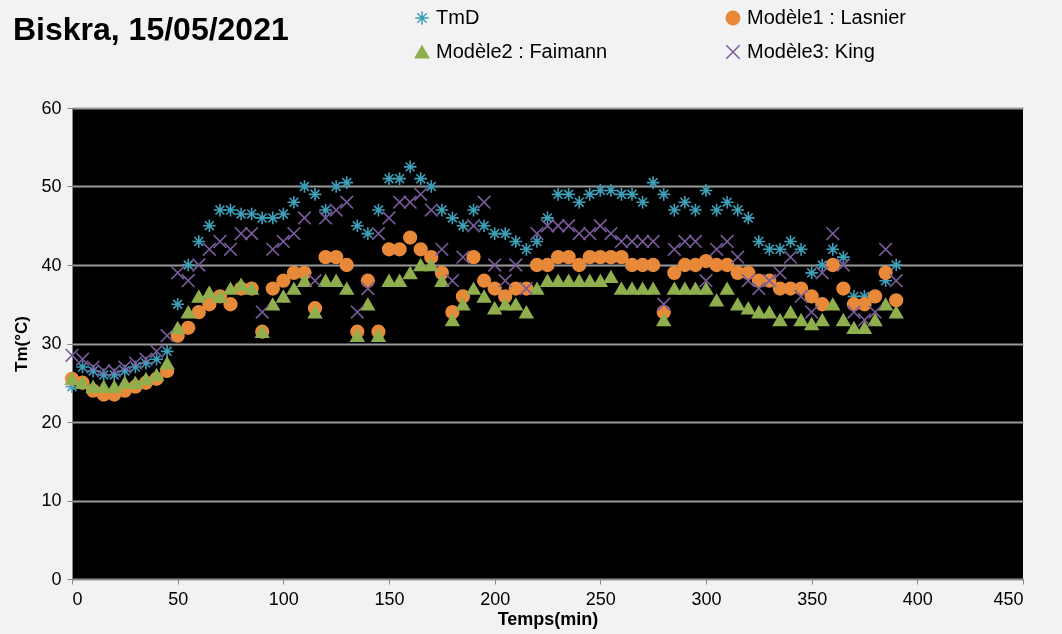 The width and height of the screenshot is (1062, 634). Describe the element at coordinates (56, 578) in the screenshot. I see `y-tick-label: 0` at that location.